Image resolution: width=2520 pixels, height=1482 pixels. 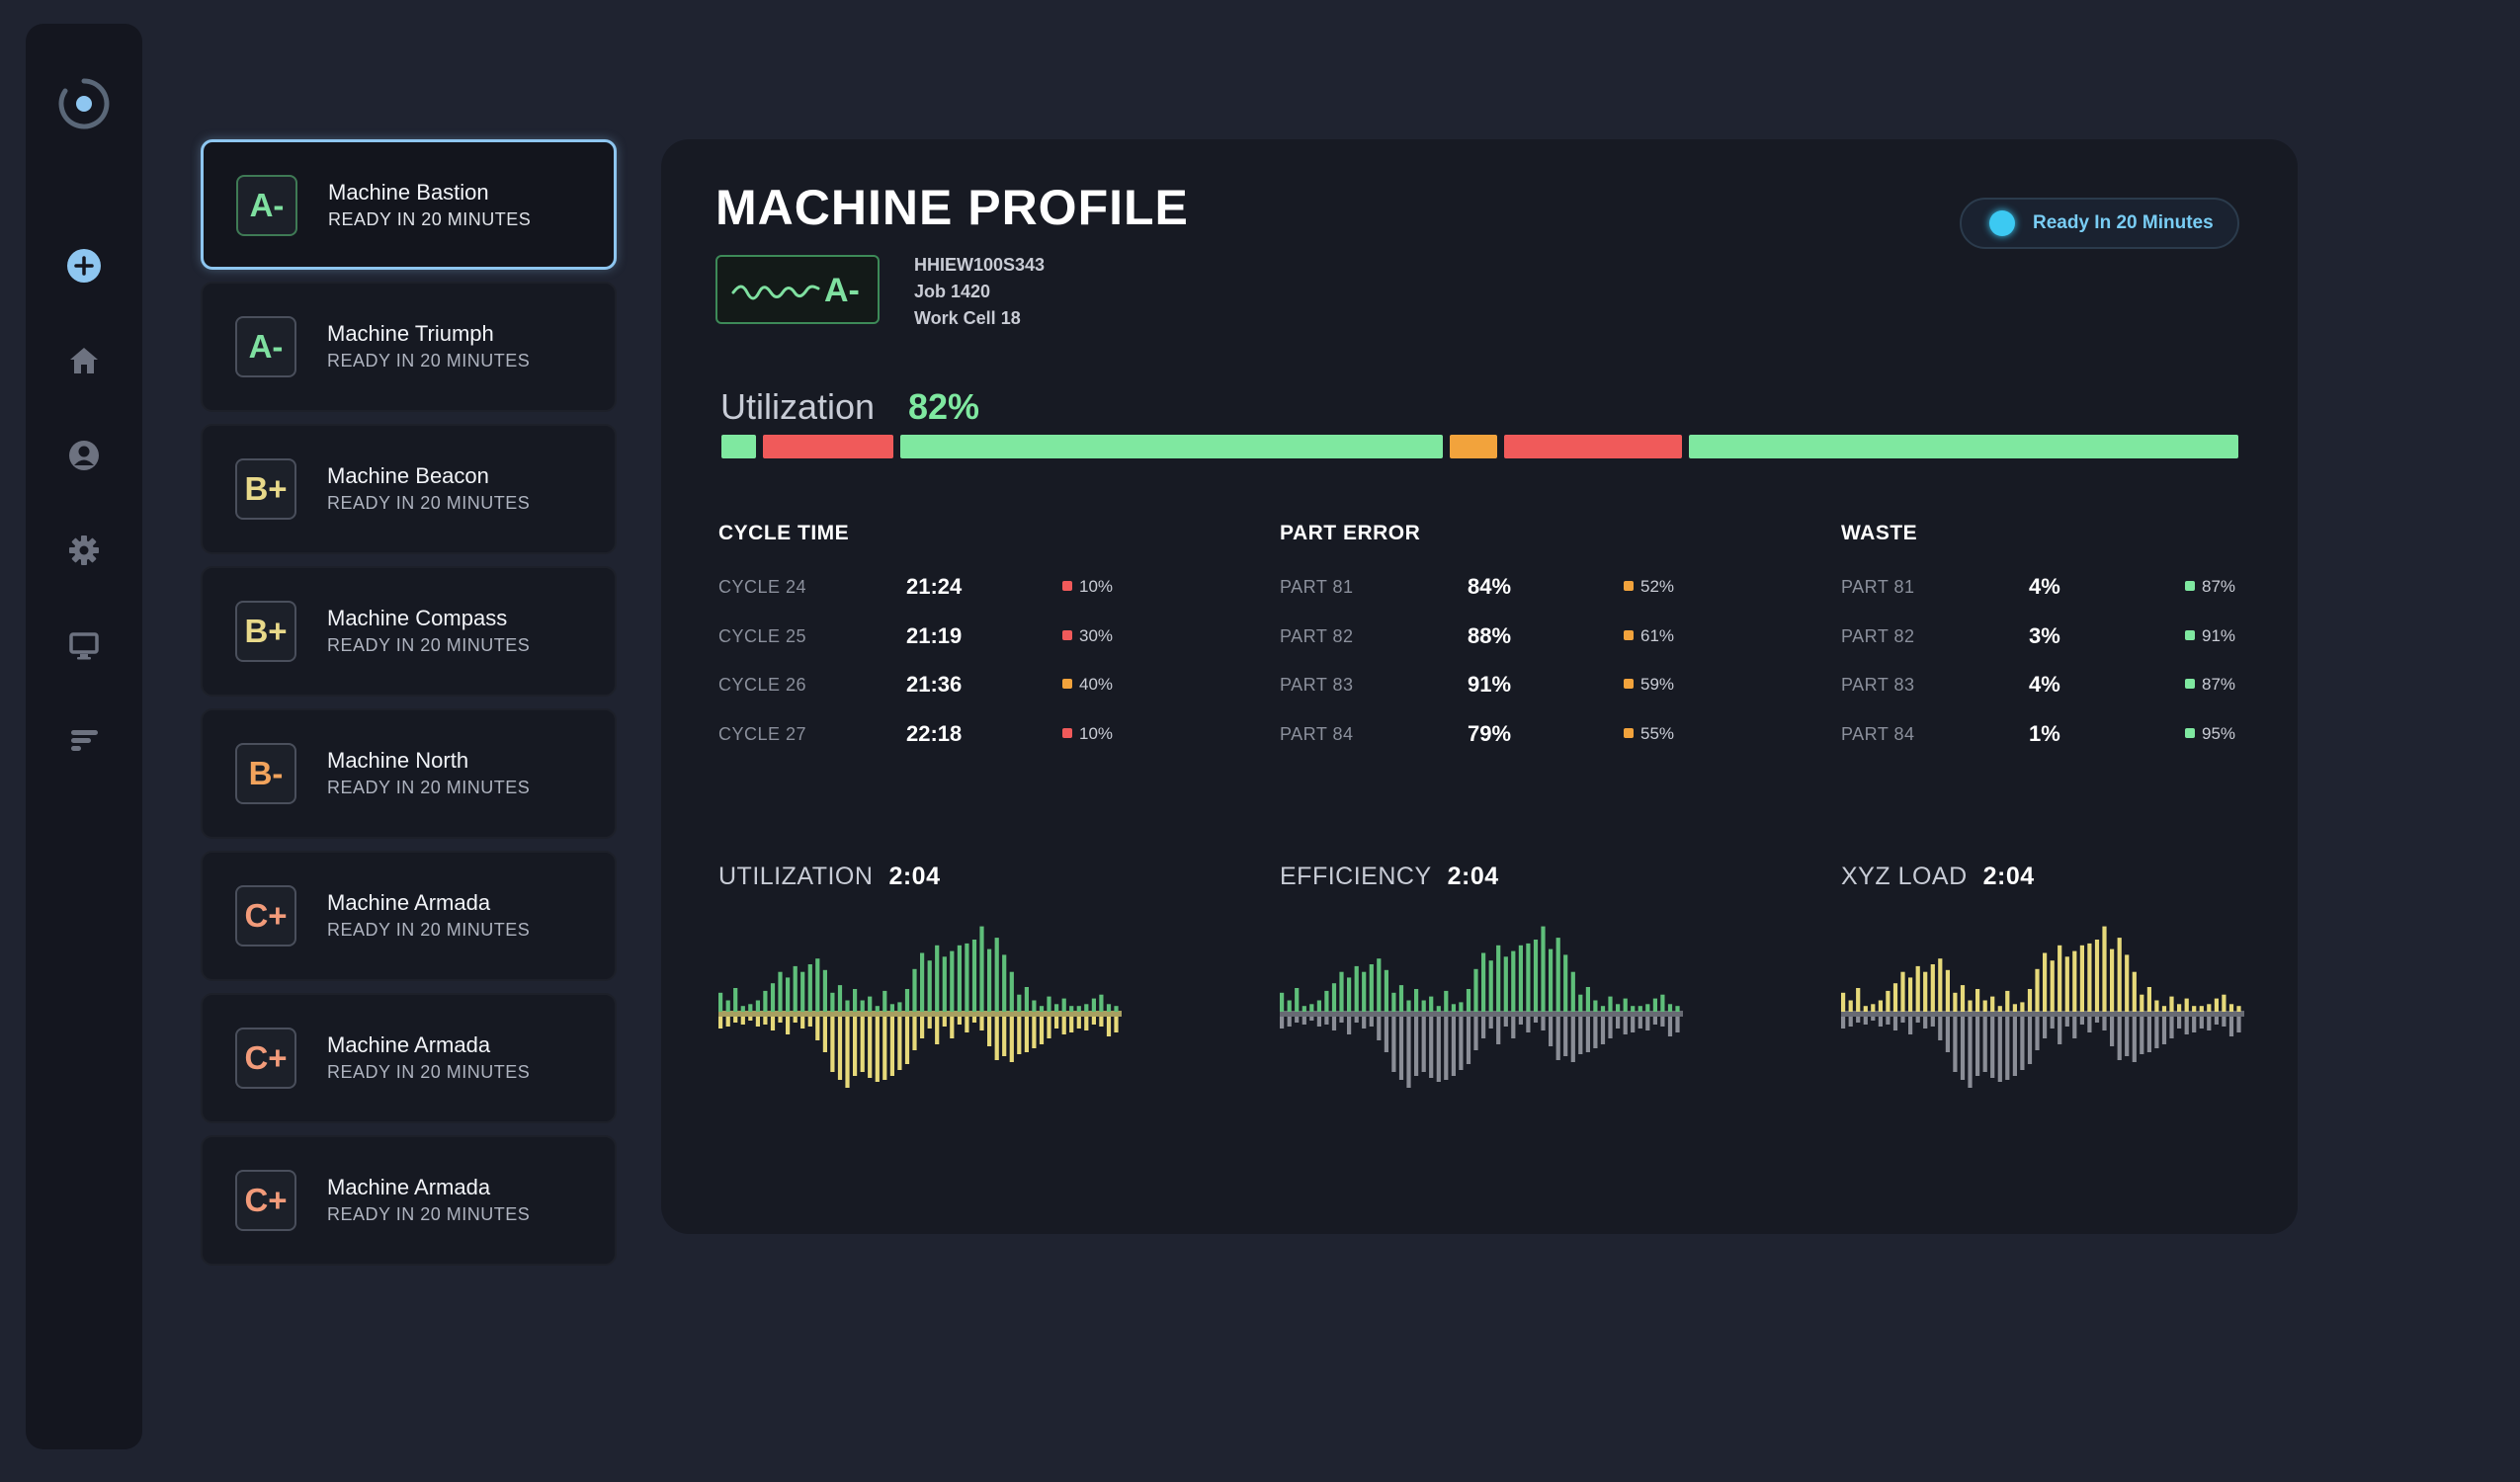 What do you see at coordinates (84, 645) in the screenshot?
I see `monitor-icon` at bounding box center [84, 645].